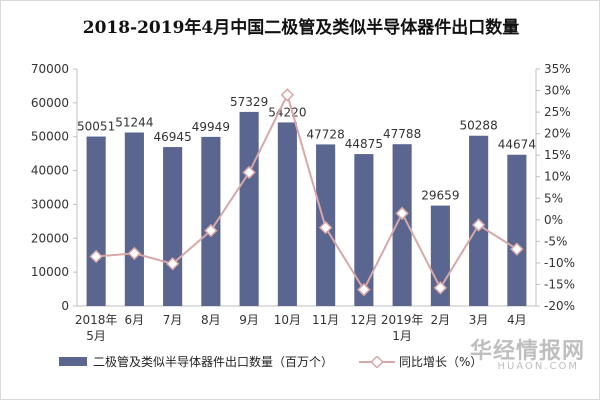 Image resolution: width=600 pixels, height=401 pixels. What do you see at coordinates (402, 336) in the screenshot?
I see `x-tick-label: 1月` at bounding box center [402, 336].